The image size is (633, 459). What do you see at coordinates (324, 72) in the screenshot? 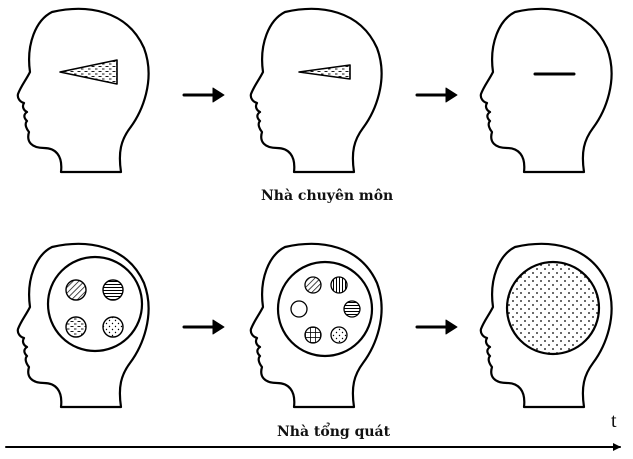
I see `knowledge-cone-narrow` at bounding box center [324, 72].